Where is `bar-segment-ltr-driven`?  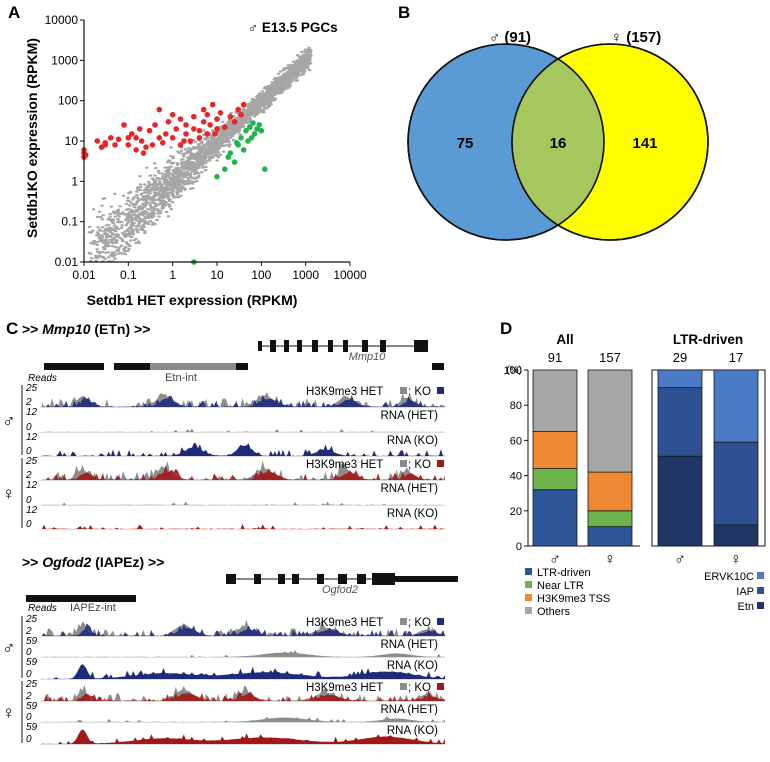 bar-segment-ltr-driven is located at coordinates (610, 536).